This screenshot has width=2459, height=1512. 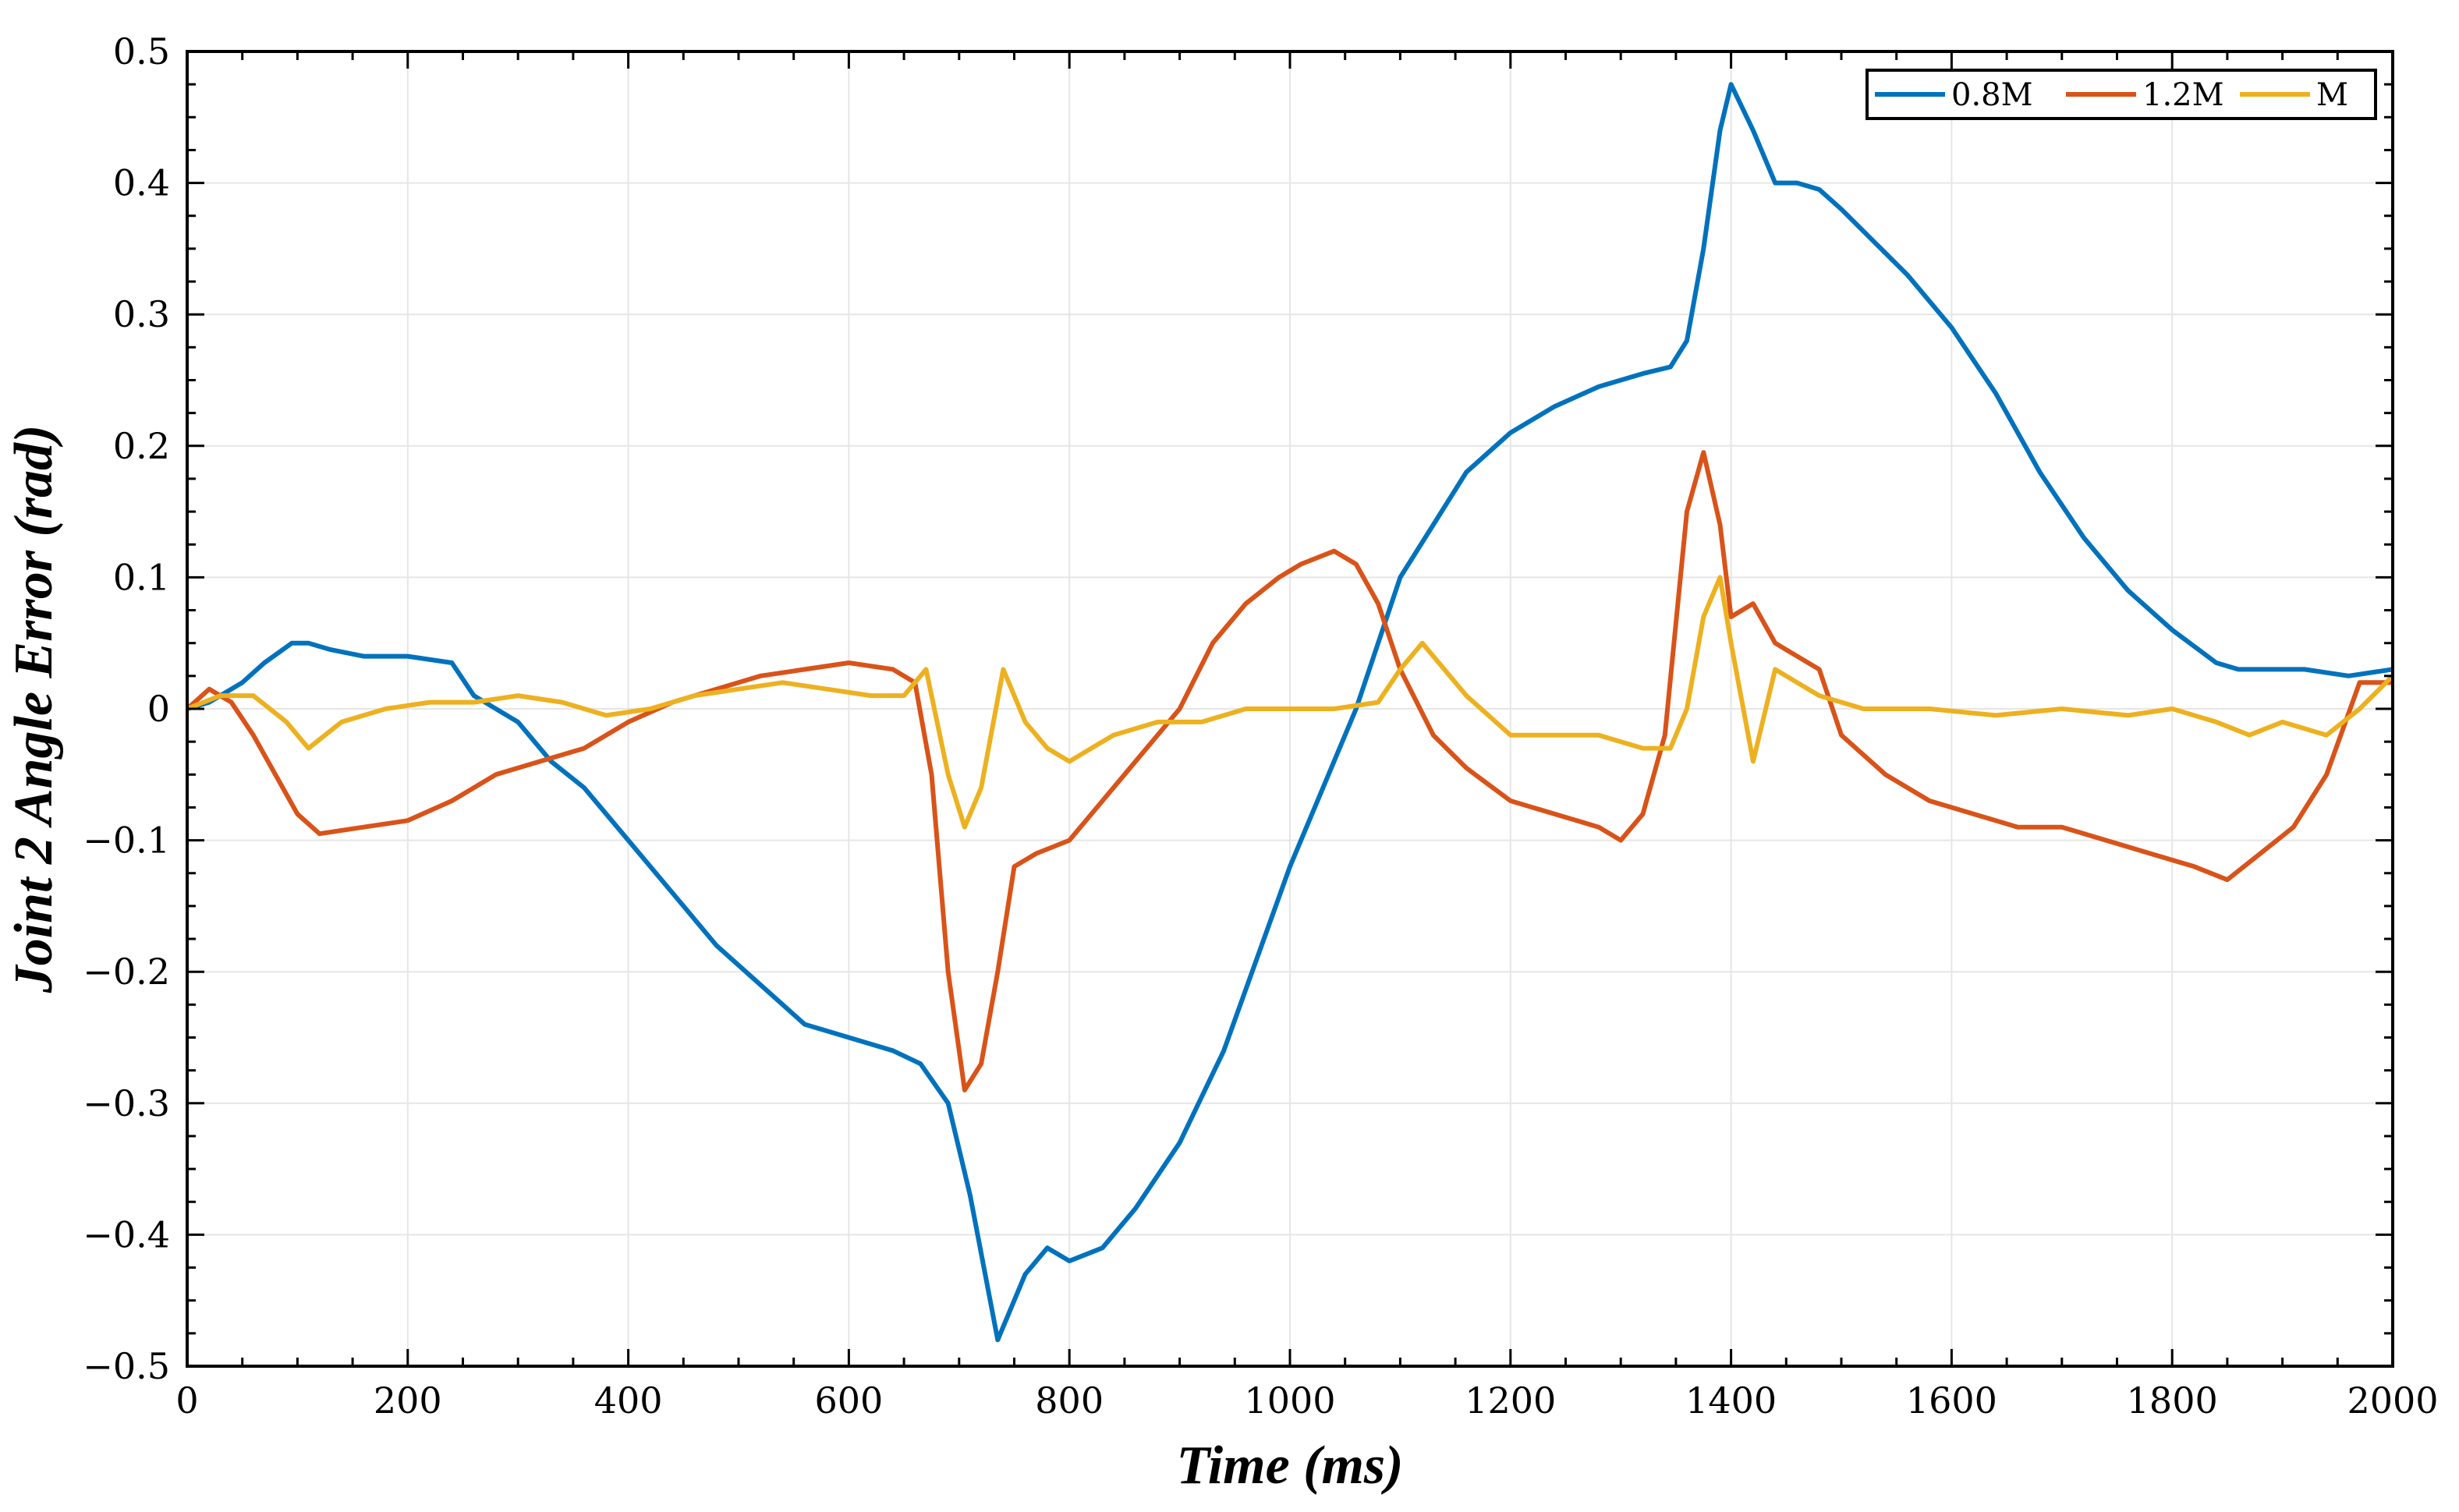 I want to click on y-tick-label: 0.3, so click(x=141, y=314).